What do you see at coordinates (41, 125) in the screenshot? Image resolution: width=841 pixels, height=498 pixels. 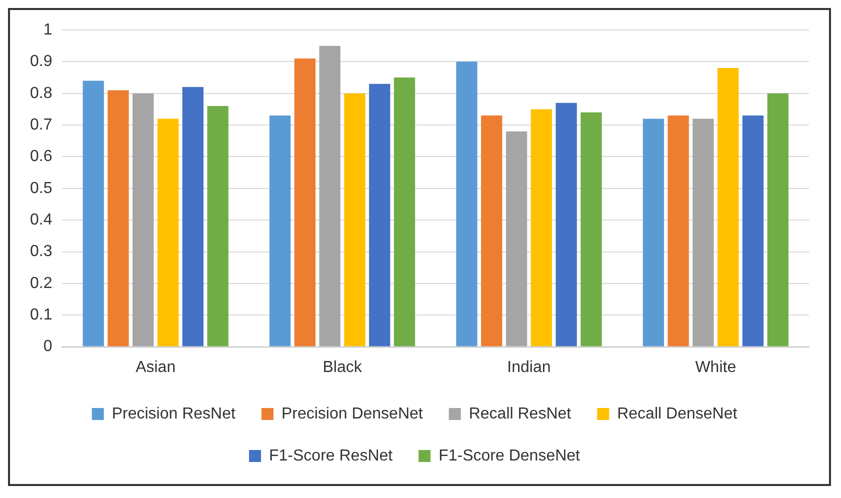 I see `y-tick-label: 0.7` at bounding box center [41, 125].